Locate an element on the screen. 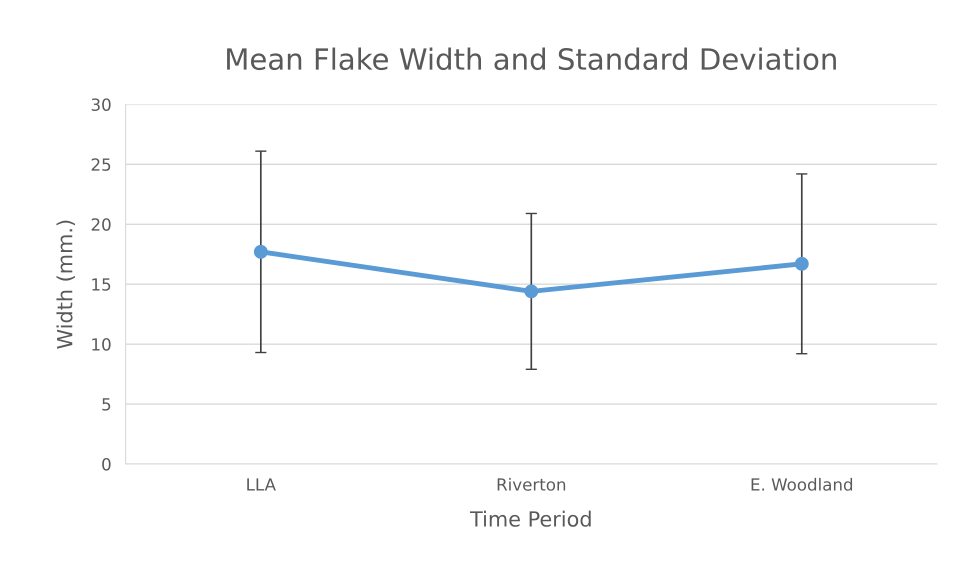 Image resolution: width=966 pixels, height=580 pixels. y-tick-label: 5 is located at coordinates (106, 404).